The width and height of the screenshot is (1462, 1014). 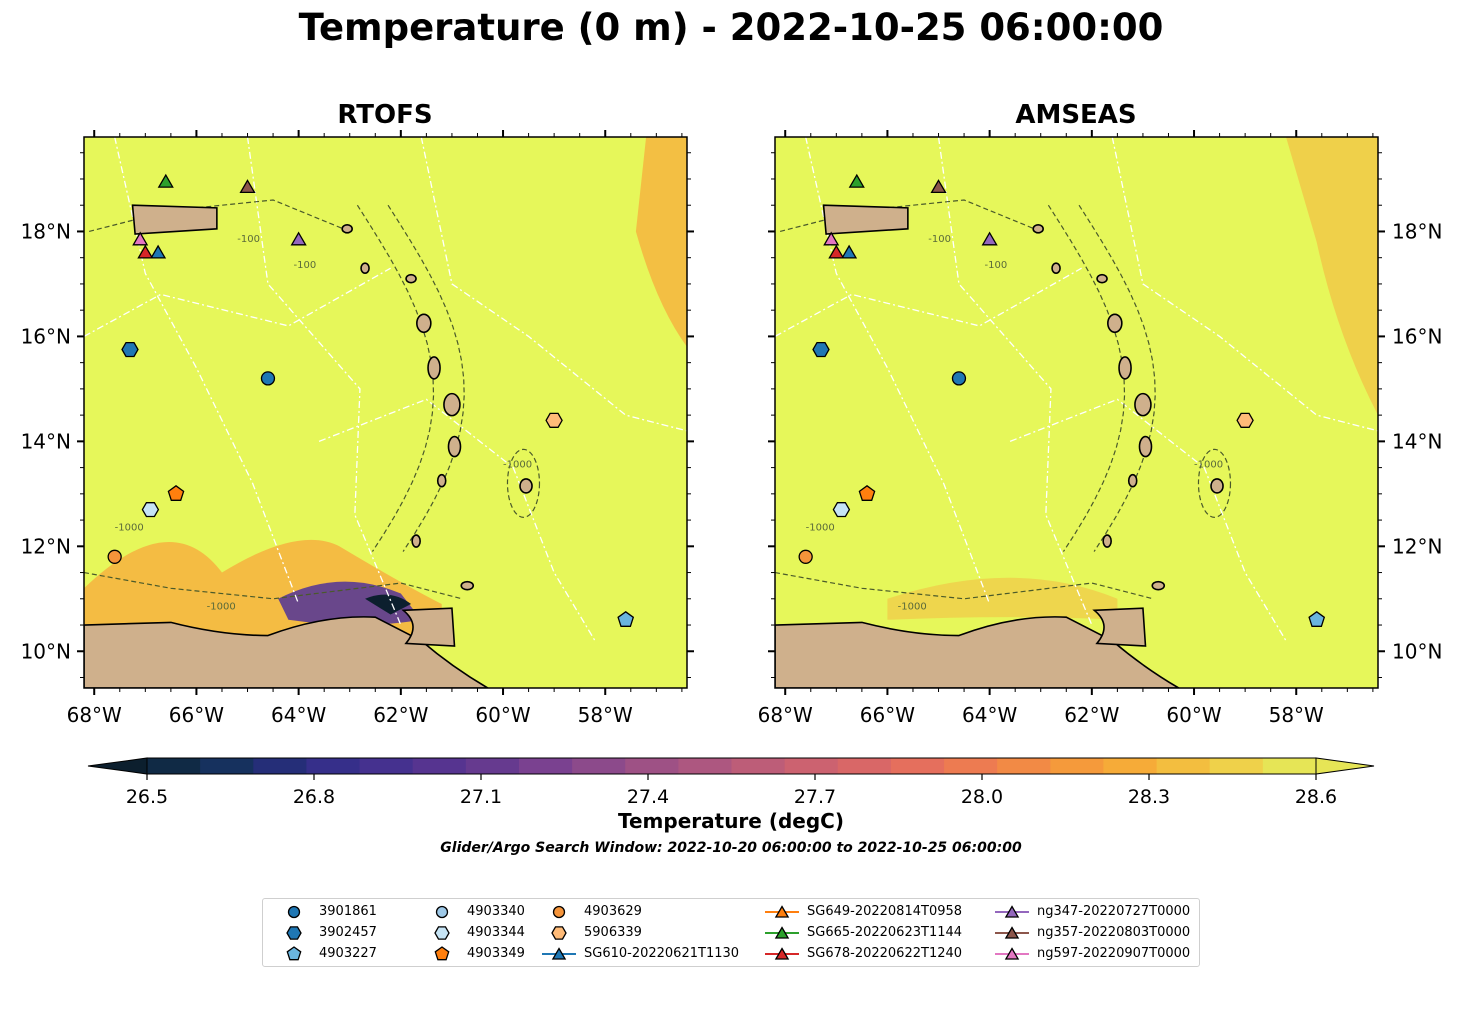 What do you see at coordinates (1114, 953) in the screenshot?
I see `legend-label: ng597-20220907T0000` at bounding box center [1114, 953].